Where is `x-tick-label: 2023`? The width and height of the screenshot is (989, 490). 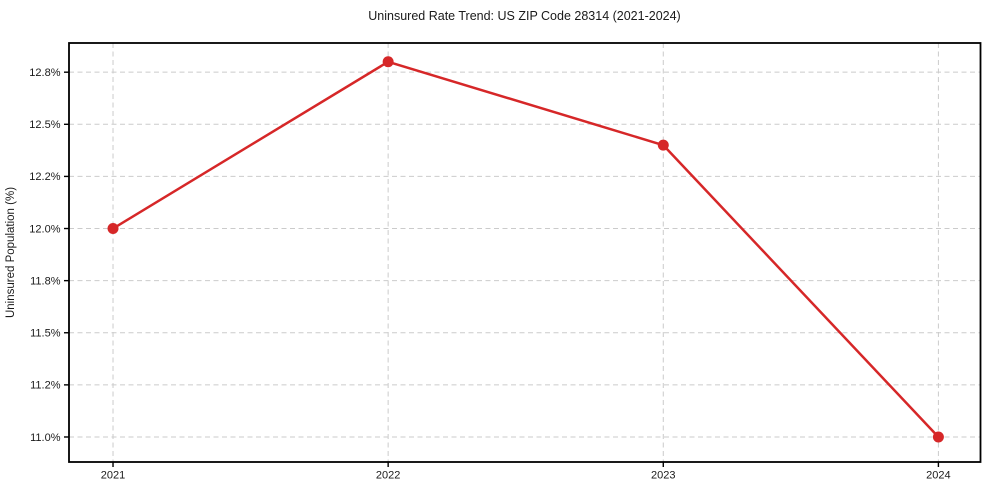
x-tick-label: 2023 is located at coordinates (663, 476).